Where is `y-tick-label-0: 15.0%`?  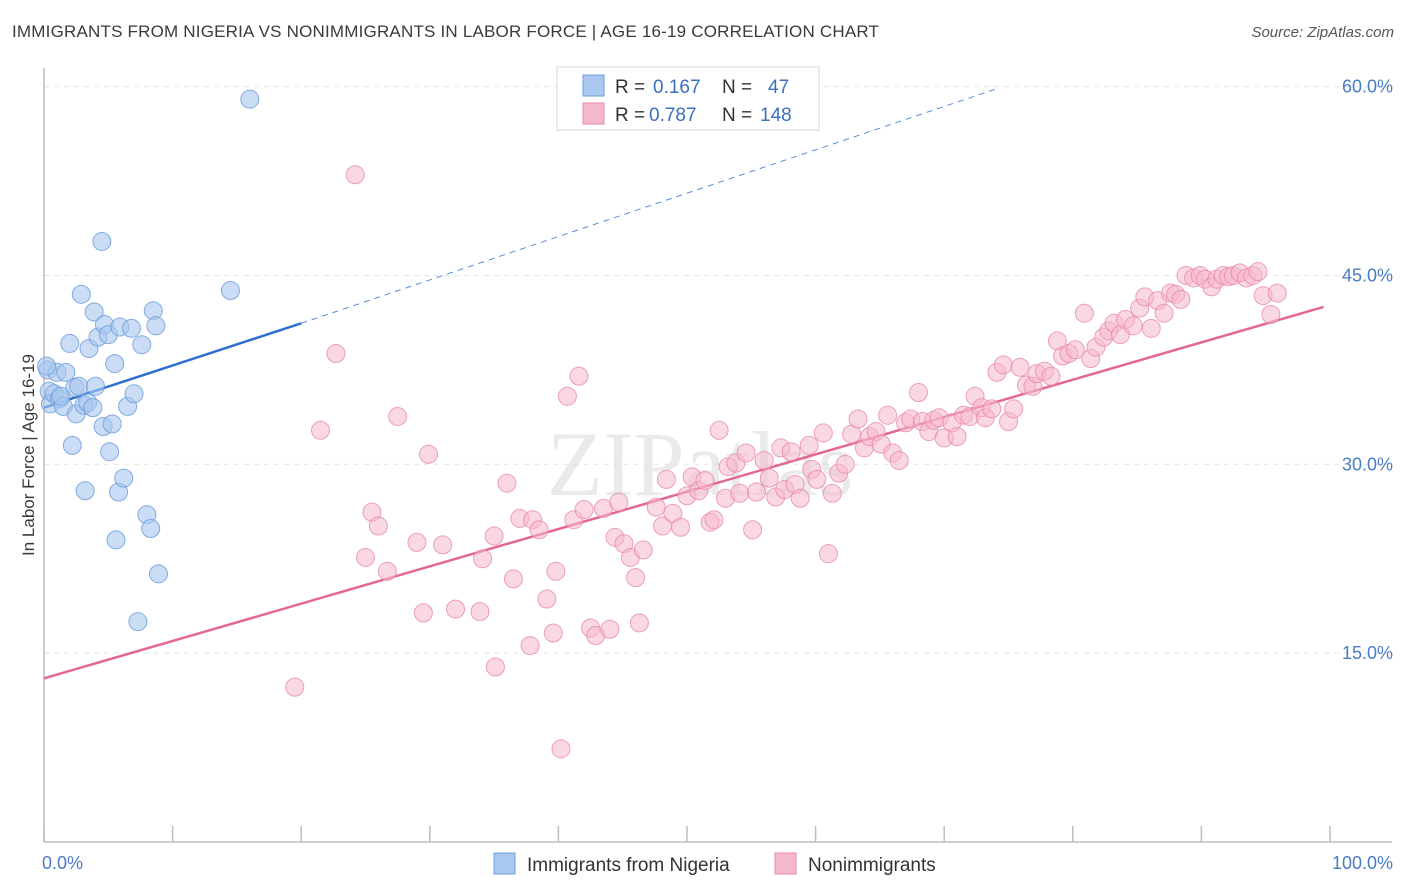 y-tick-label-0: 15.0% is located at coordinates (1367, 653).